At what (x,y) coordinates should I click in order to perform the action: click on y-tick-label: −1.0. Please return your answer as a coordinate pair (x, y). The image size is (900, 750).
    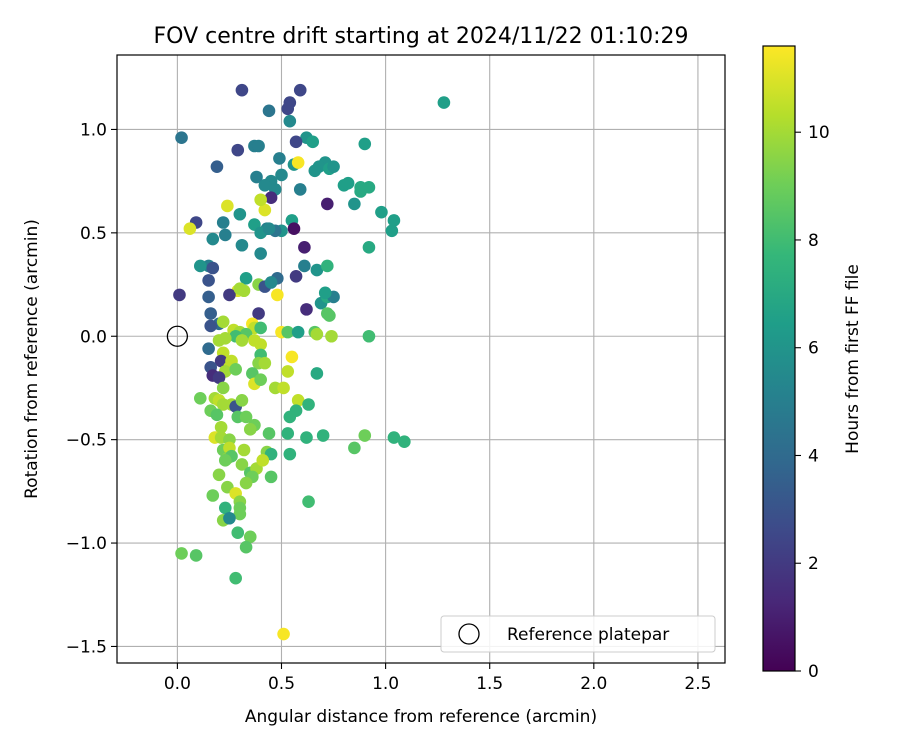
    Looking at the image, I should click on (86, 544).